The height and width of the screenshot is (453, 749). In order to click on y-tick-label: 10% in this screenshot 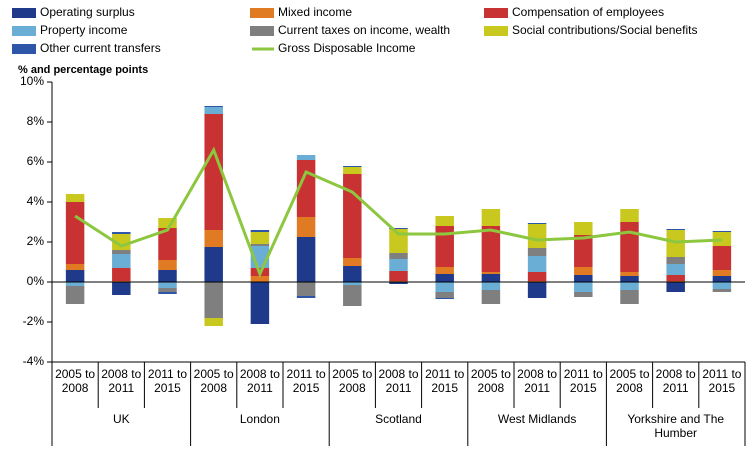, I will do `click(32, 81)`.